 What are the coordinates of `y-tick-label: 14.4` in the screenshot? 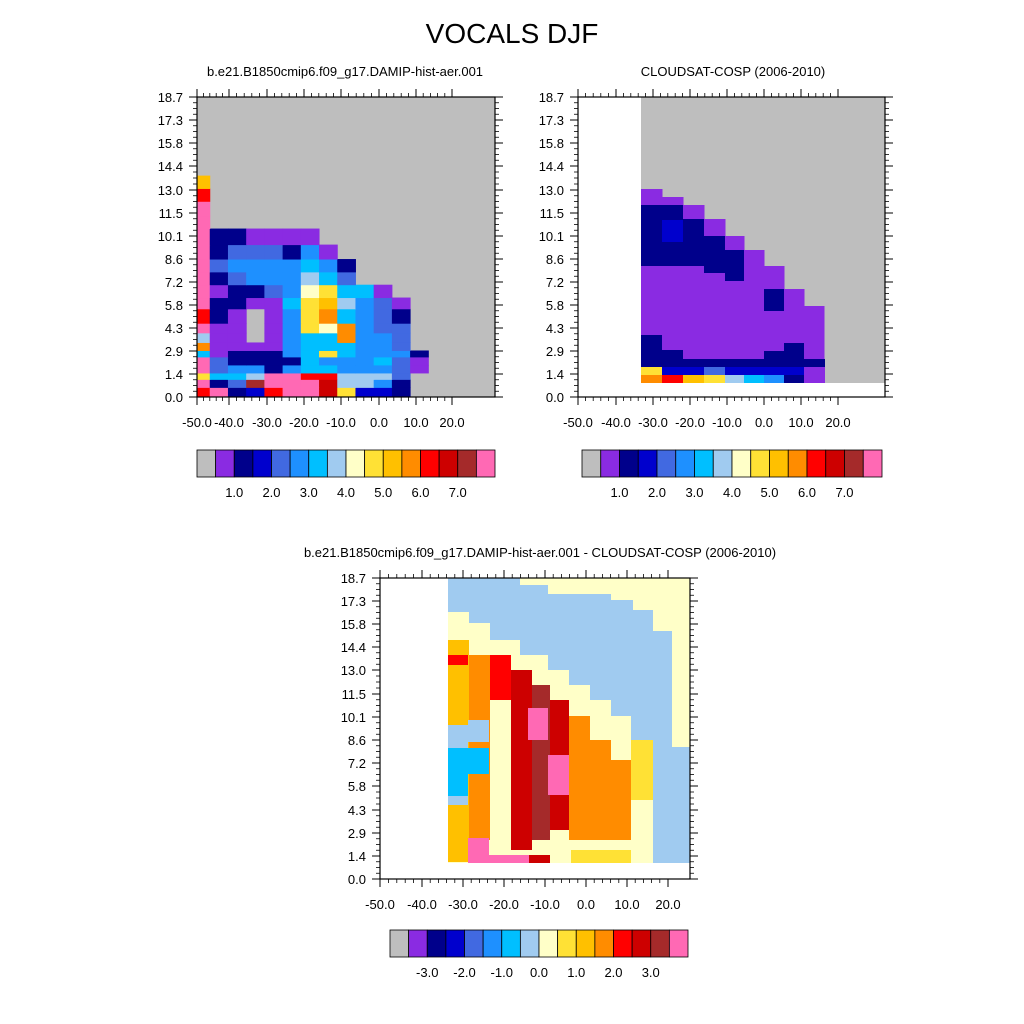 It's located at (353, 647).